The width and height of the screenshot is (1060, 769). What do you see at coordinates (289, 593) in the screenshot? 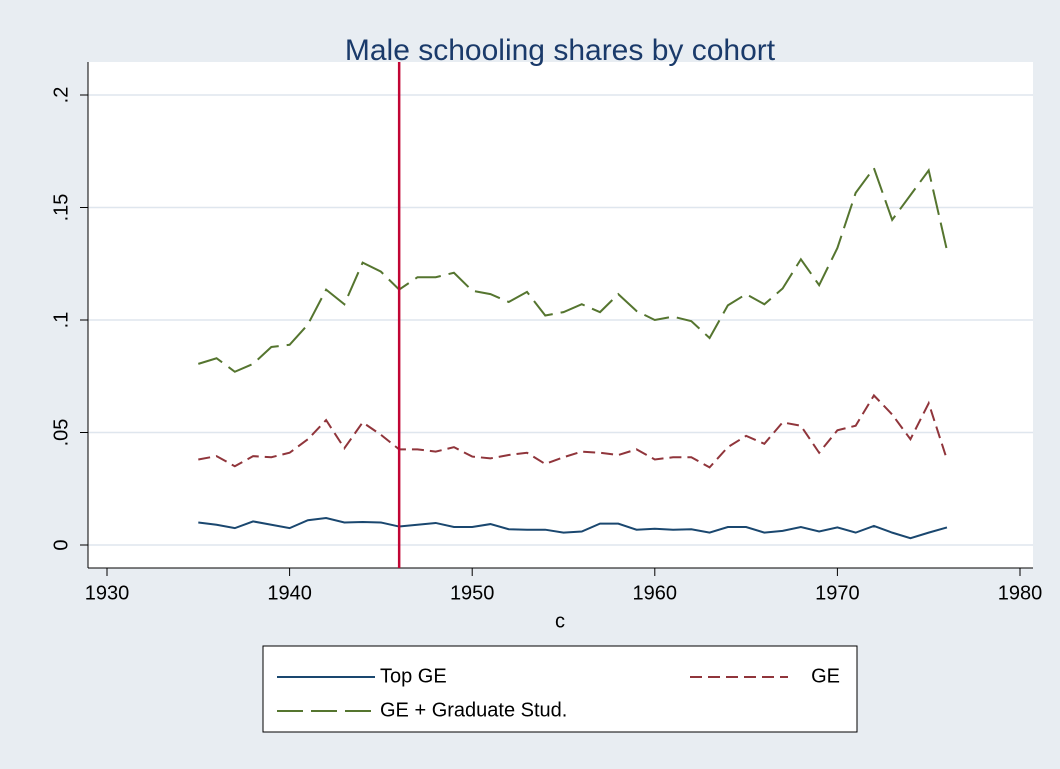
I see `x-tick-label: 1940` at bounding box center [289, 593].